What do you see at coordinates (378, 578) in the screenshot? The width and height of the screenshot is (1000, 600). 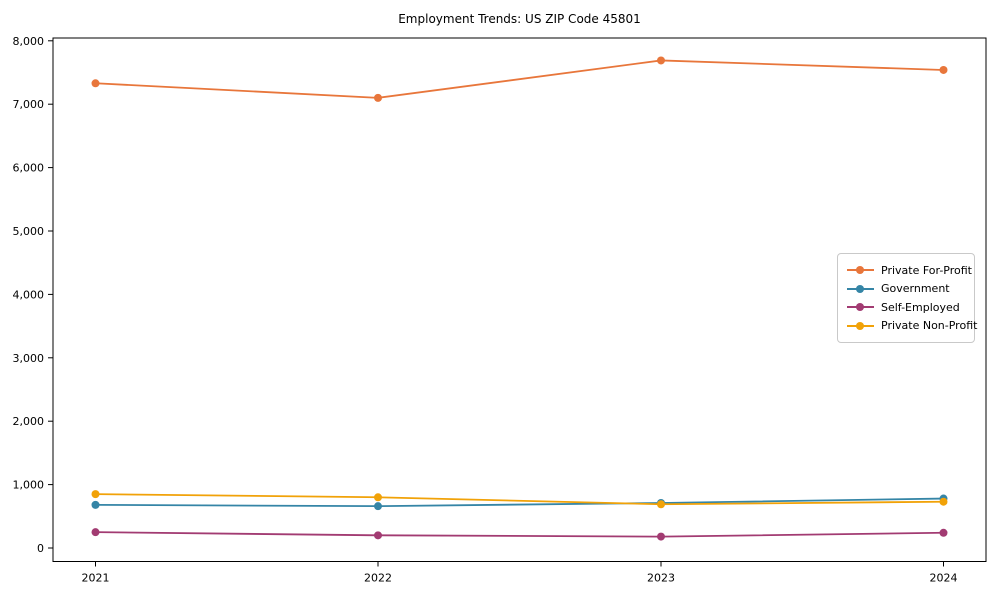 I see `x-tick-label: 2022` at bounding box center [378, 578].